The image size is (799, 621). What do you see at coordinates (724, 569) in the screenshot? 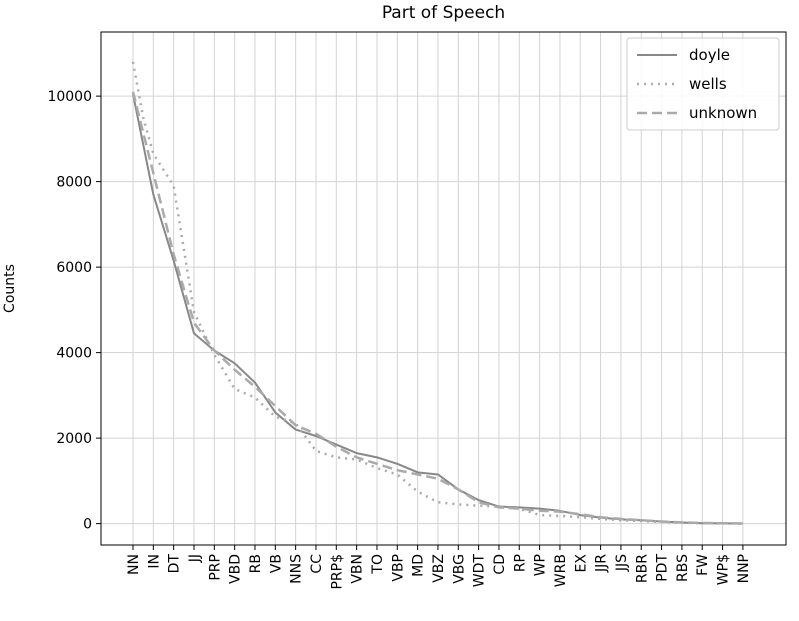
I see `x-tick-label-wps: WP$` at bounding box center [724, 569].